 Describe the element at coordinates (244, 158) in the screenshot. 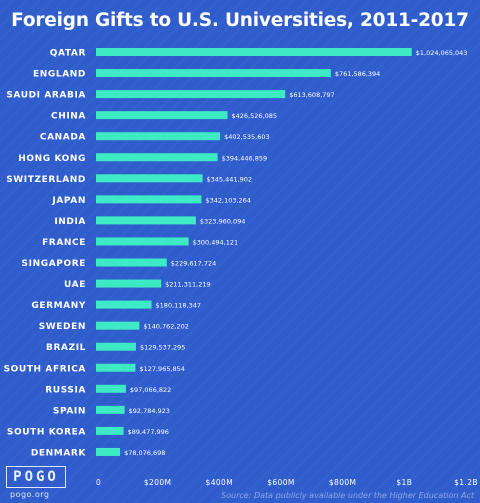

I see `value-label: $394,446,859` at that location.